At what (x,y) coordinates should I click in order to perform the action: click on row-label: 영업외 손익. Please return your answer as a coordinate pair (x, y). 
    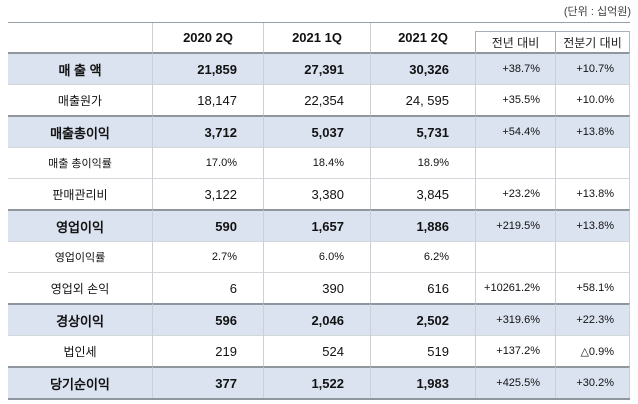
    Looking at the image, I should click on (80, 287).